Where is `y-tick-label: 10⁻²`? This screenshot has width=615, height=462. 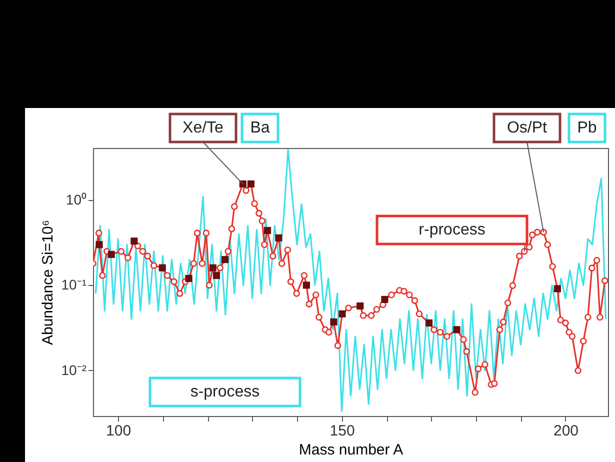
y-tick-label: 10⁻² is located at coordinates (74, 370).